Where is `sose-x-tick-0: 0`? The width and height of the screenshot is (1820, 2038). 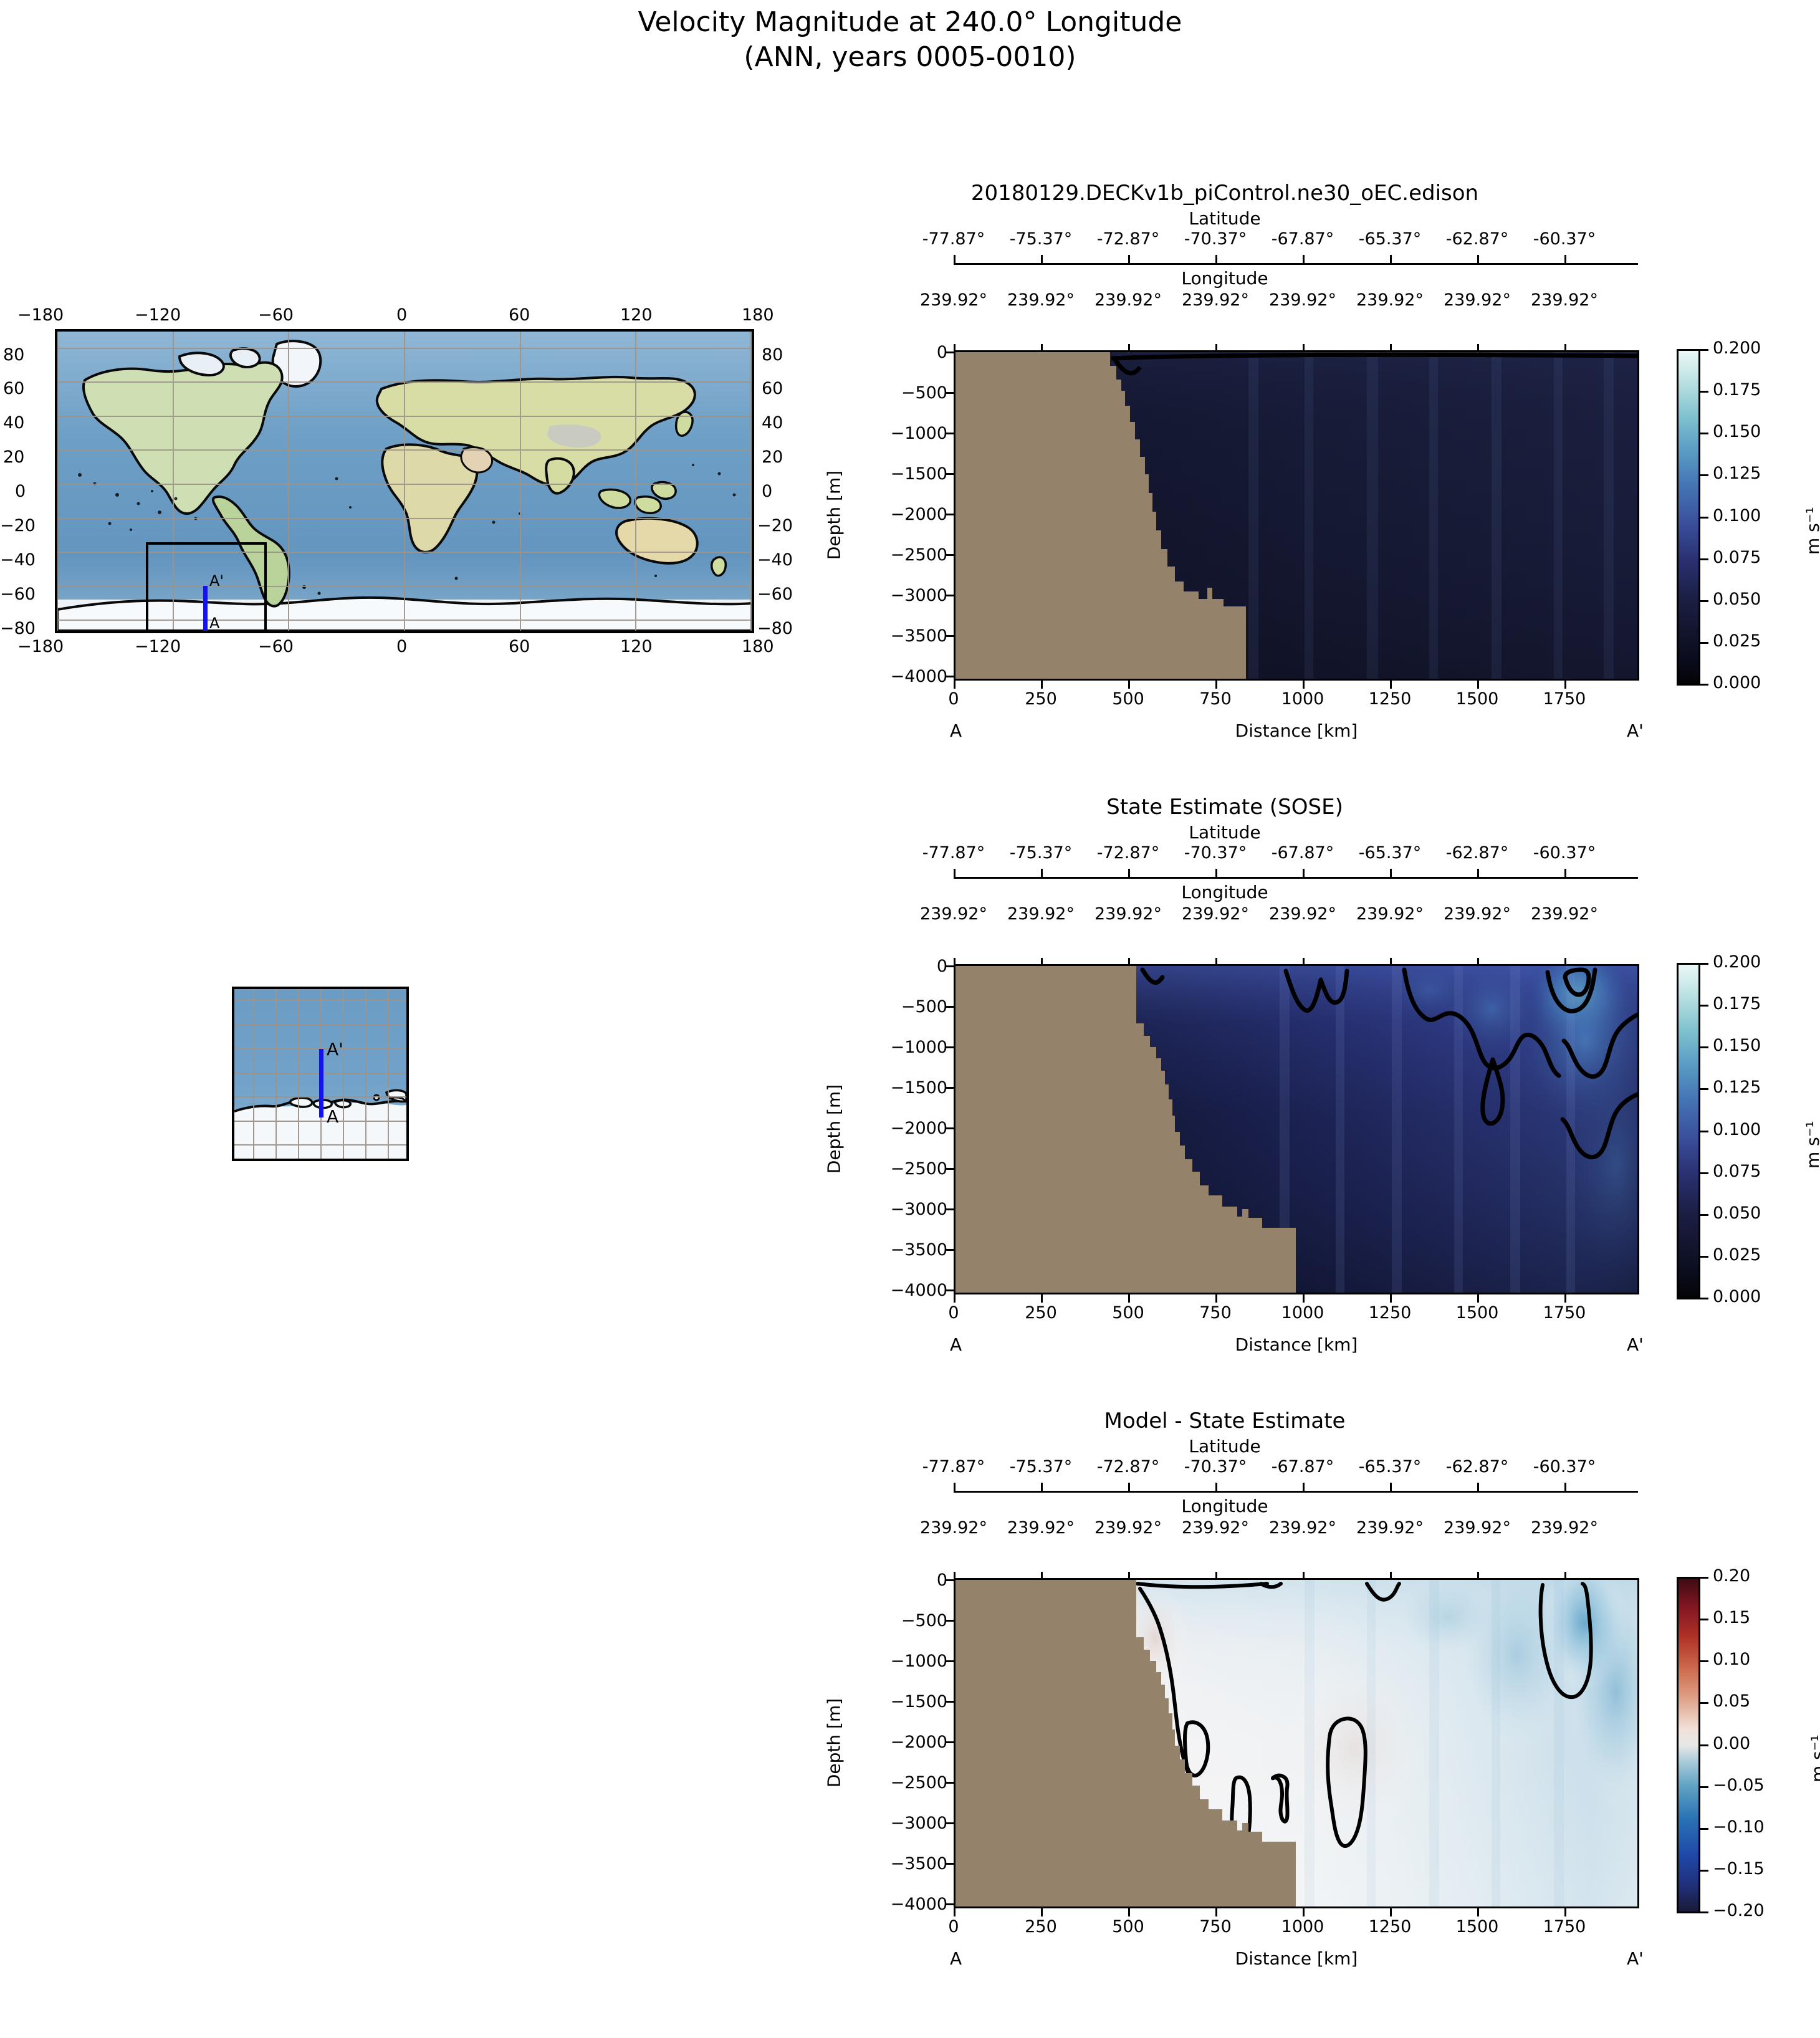
sose-x-tick-0: 0 is located at coordinates (954, 1313).